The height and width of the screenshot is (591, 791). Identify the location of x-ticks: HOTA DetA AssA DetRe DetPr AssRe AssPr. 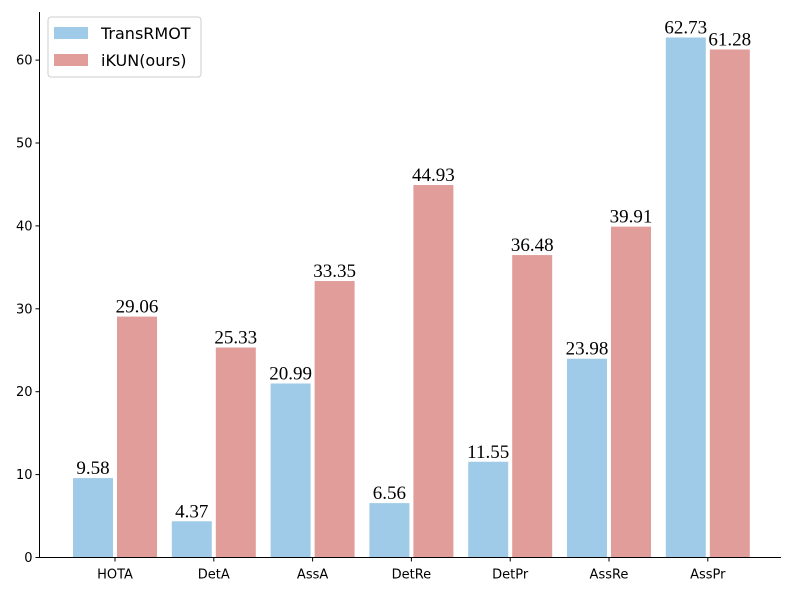
(411, 570).